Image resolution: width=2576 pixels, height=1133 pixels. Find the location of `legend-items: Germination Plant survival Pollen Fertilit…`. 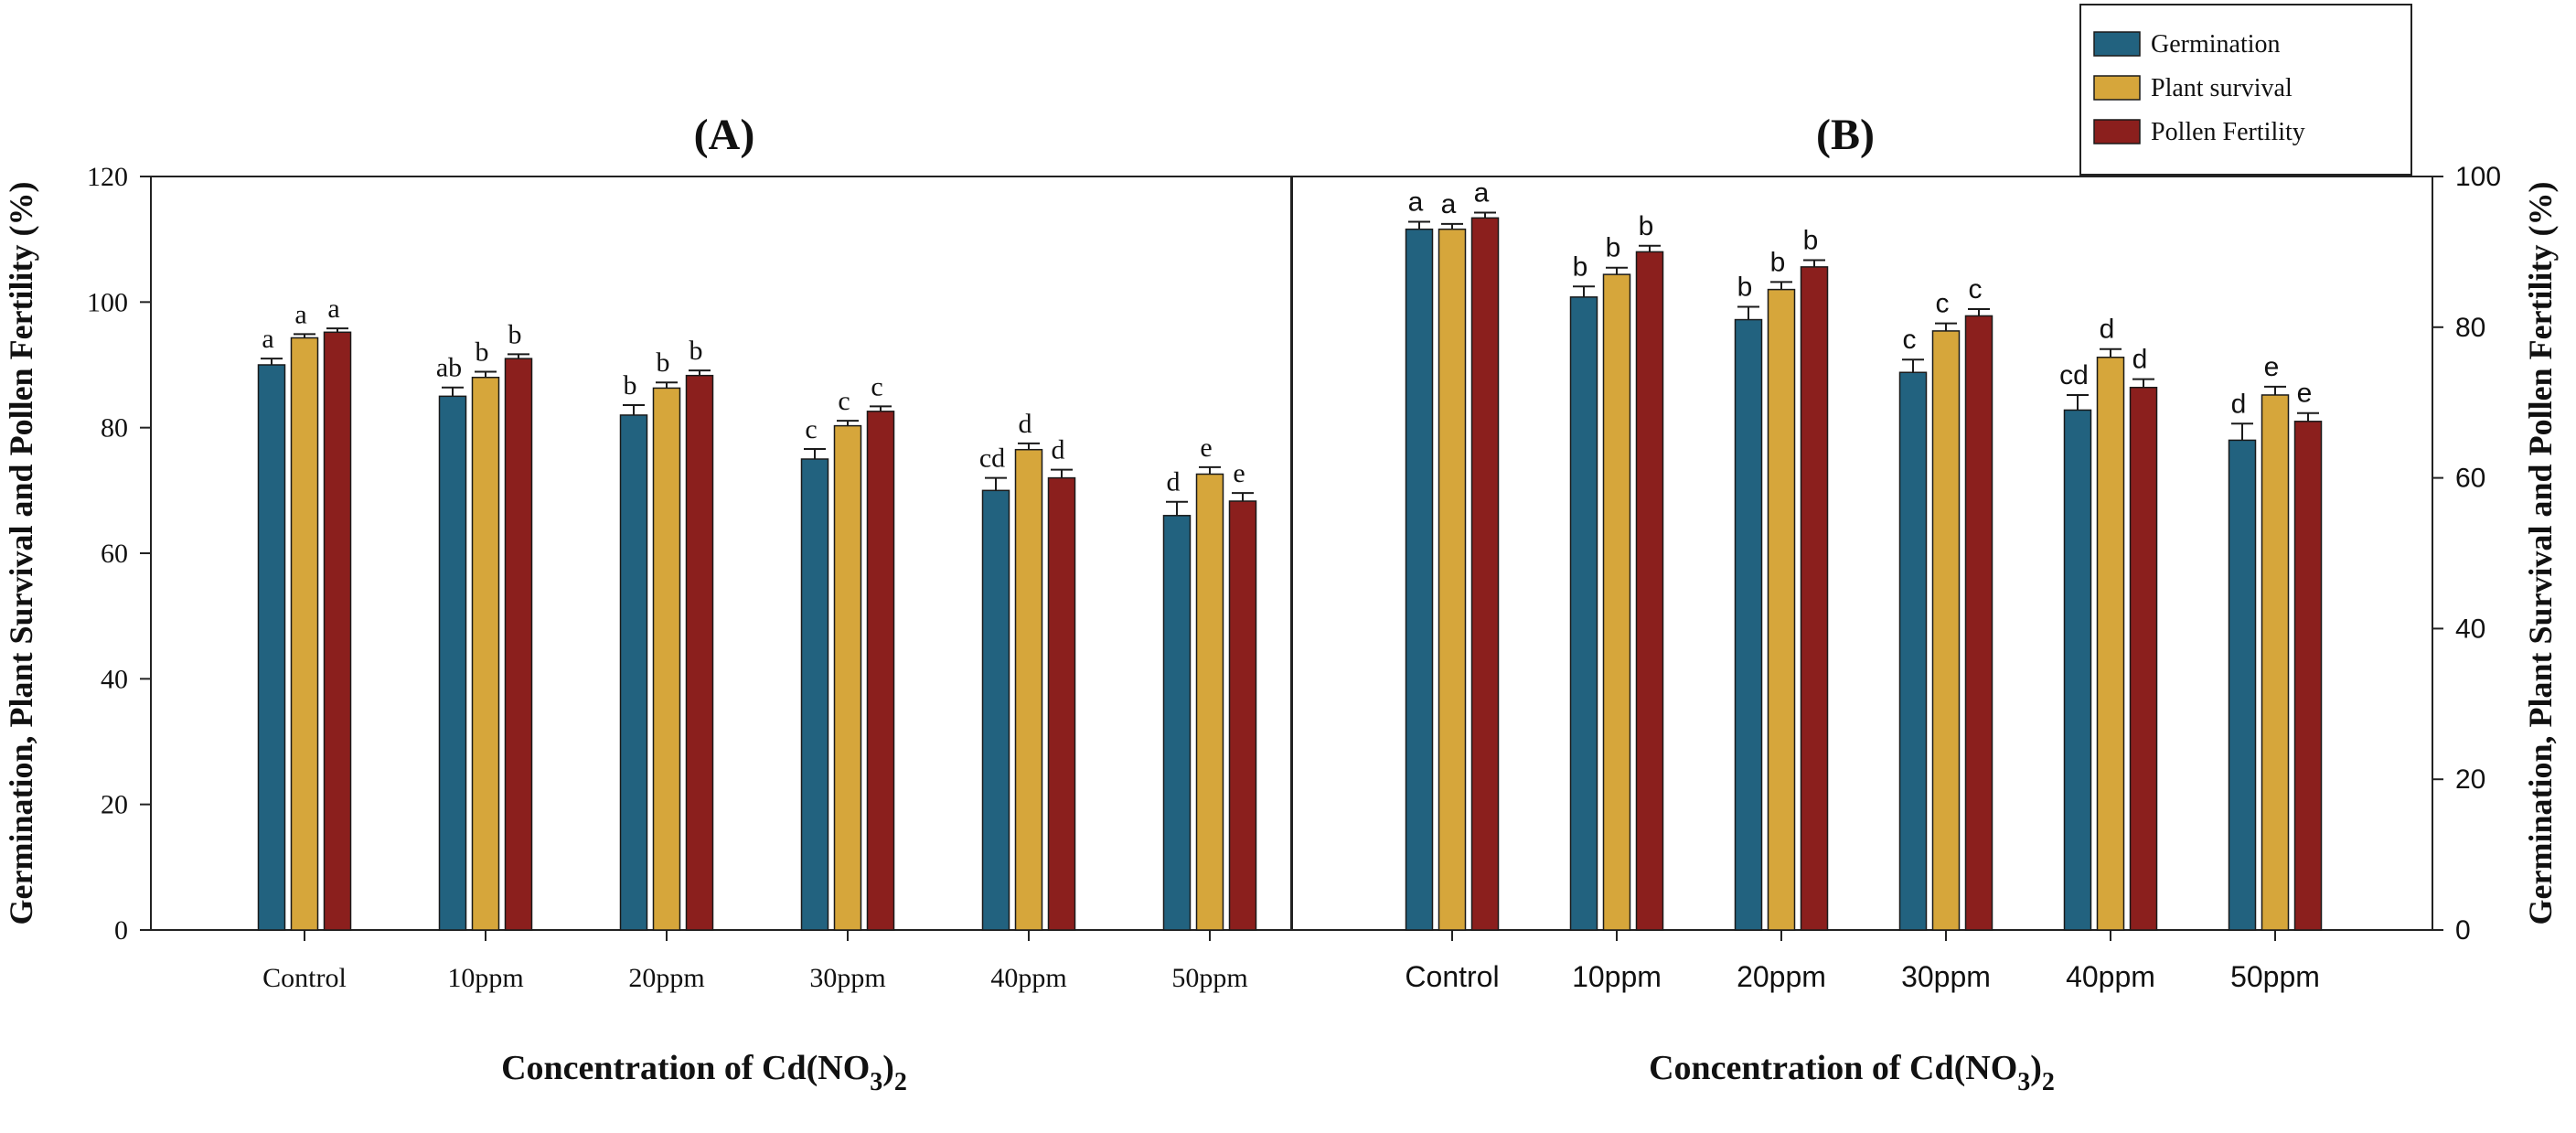

legend-items: Germination Plant survival Pollen Fertilit… is located at coordinates (2199, 88).